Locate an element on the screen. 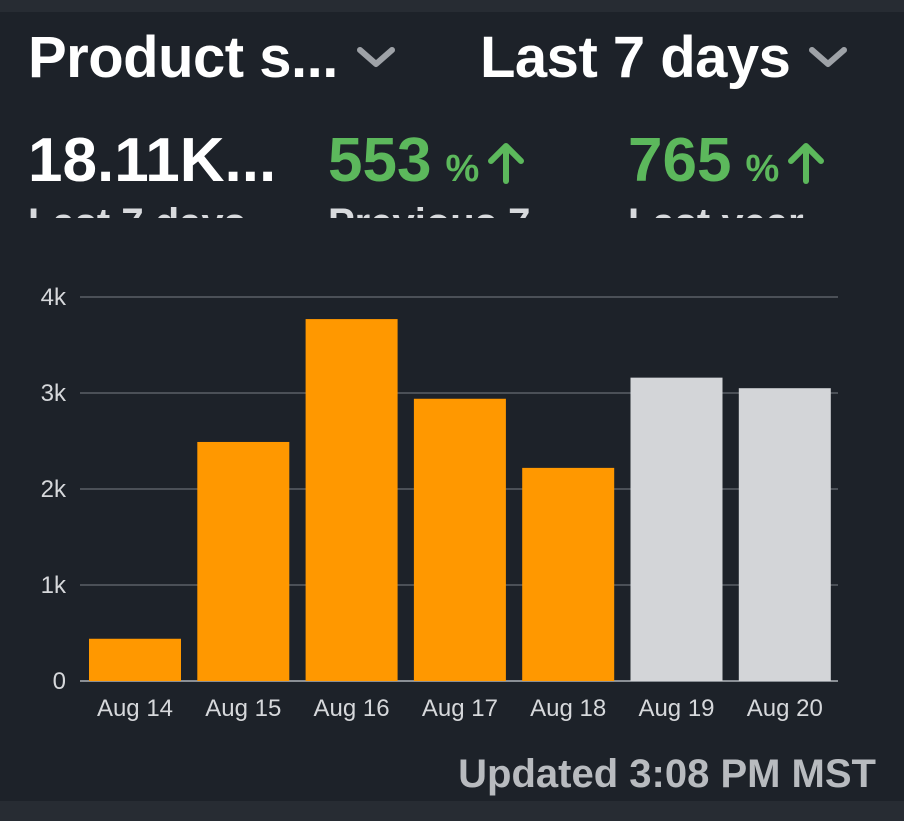  kpi-last-year: 765% Last year is located at coordinates (727, 175).